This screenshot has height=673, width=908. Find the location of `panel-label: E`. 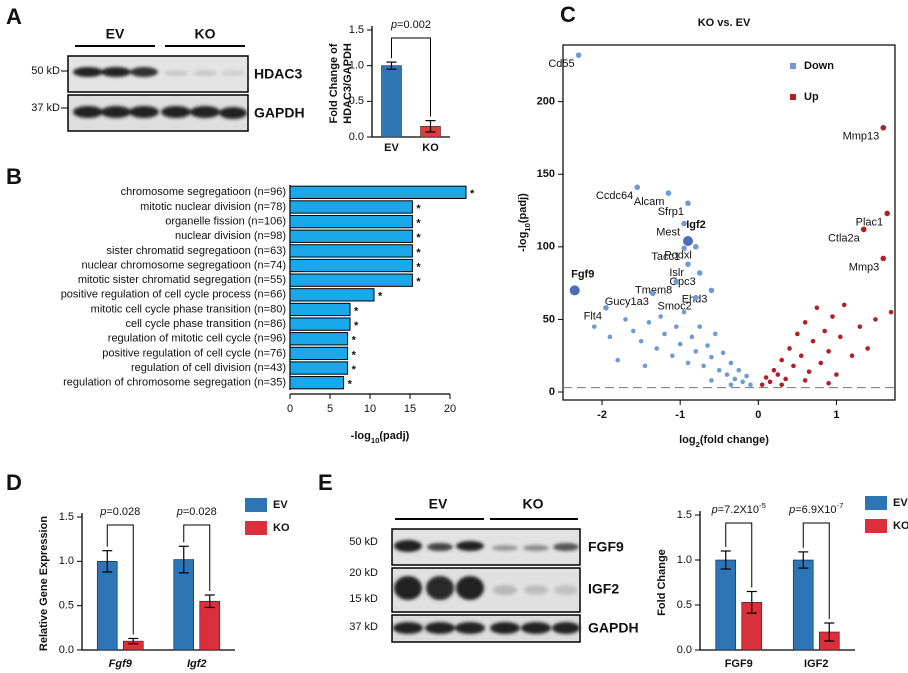

panel-label: E is located at coordinates (325, 482).